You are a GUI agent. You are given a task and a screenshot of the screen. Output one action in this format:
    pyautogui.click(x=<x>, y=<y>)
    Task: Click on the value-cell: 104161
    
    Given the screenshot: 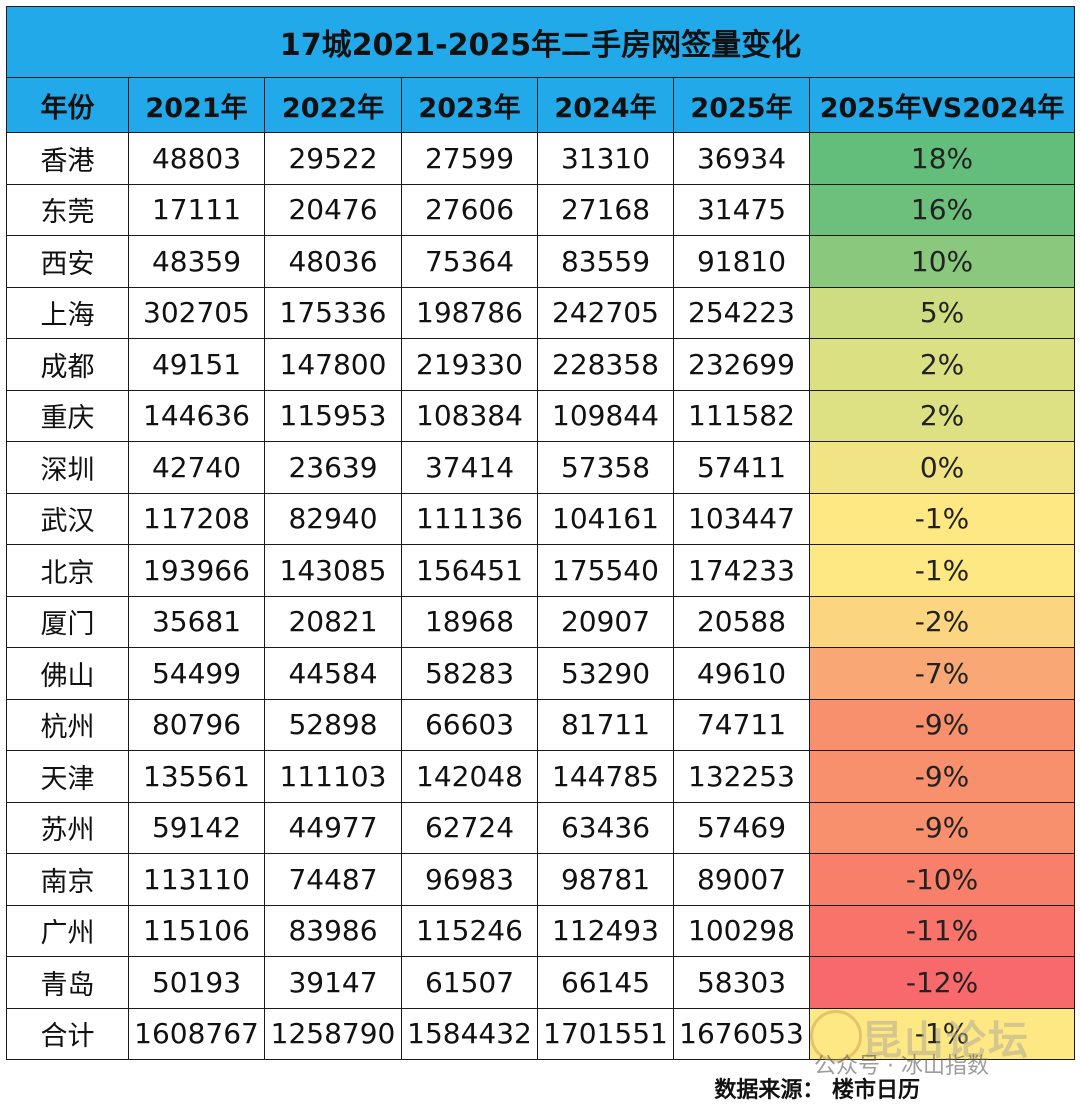 What is the action you would take?
    pyautogui.click(x=605, y=518)
    